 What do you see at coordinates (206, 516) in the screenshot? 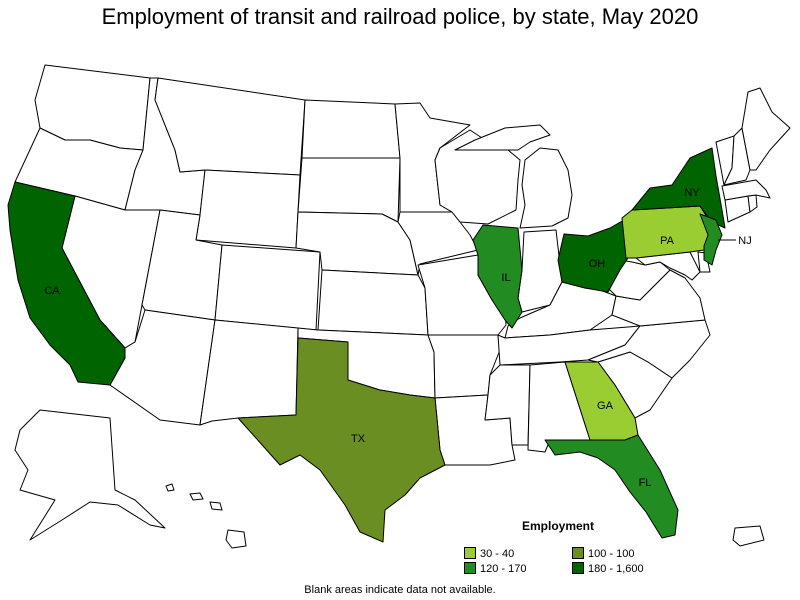
I see `state-hi` at bounding box center [206, 516].